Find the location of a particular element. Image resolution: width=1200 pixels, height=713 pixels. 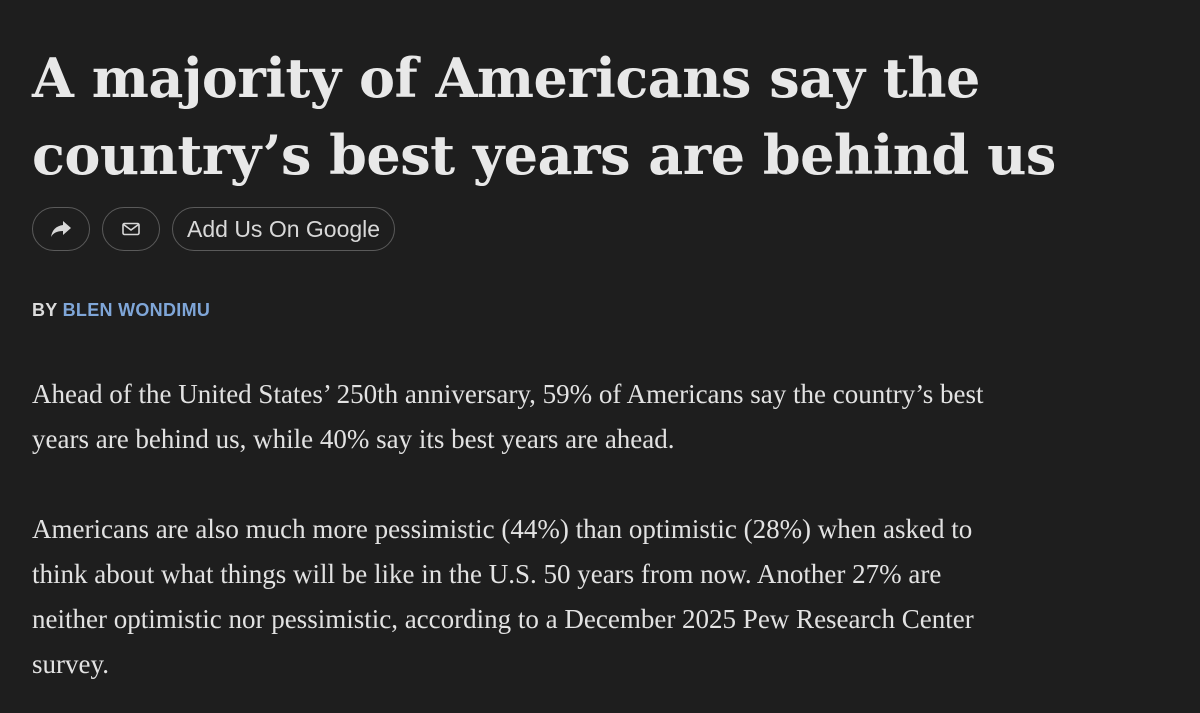

envelope-icon is located at coordinates (131, 229).